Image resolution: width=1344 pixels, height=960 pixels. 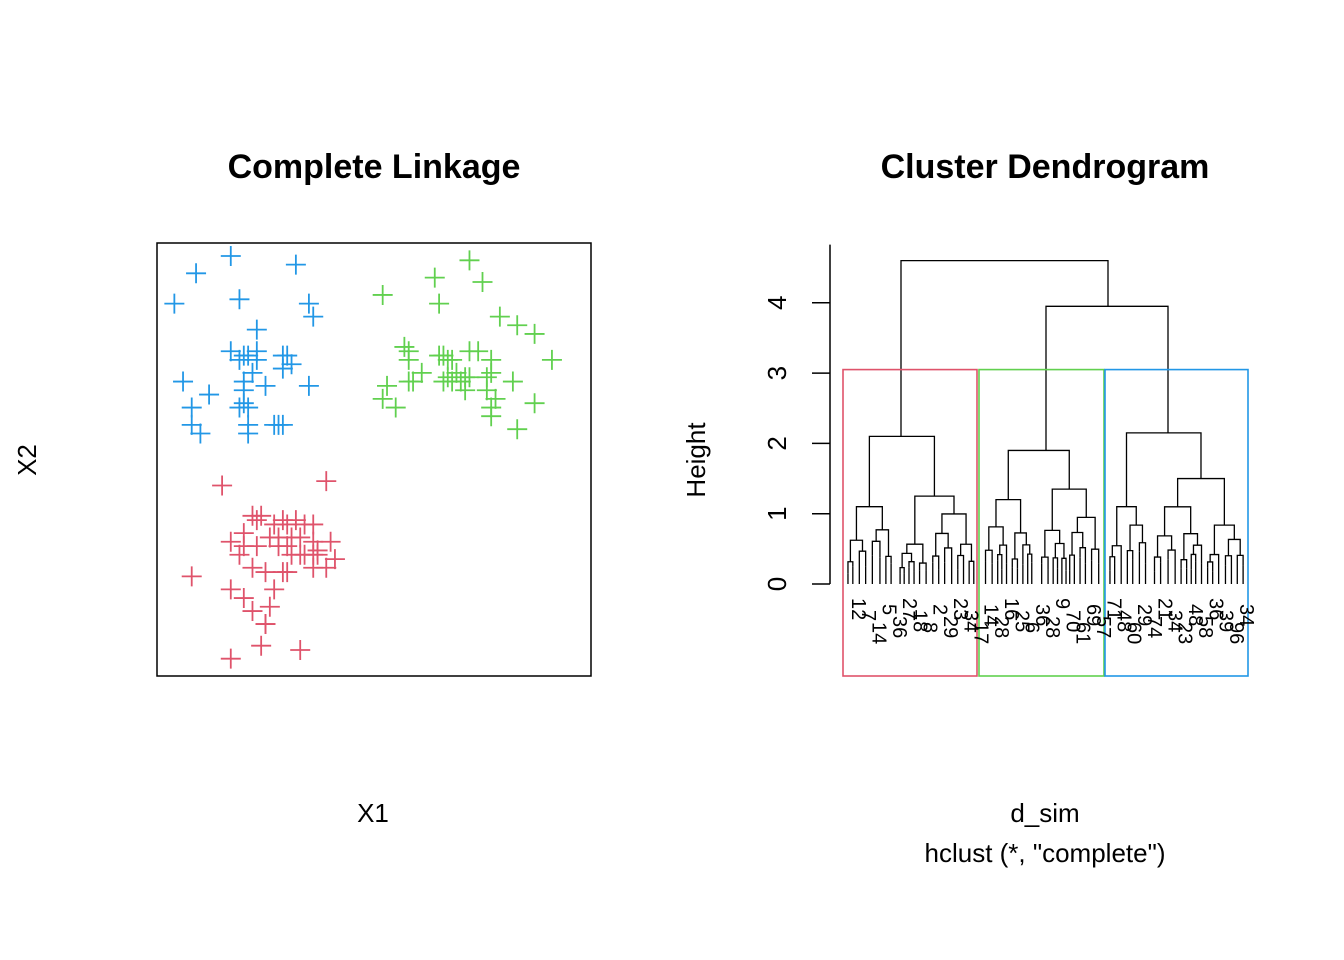 What do you see at coordinates (1001, 627) in the screenshot?
I see `leaf-label: 28` at bounding box center [1001, 627].